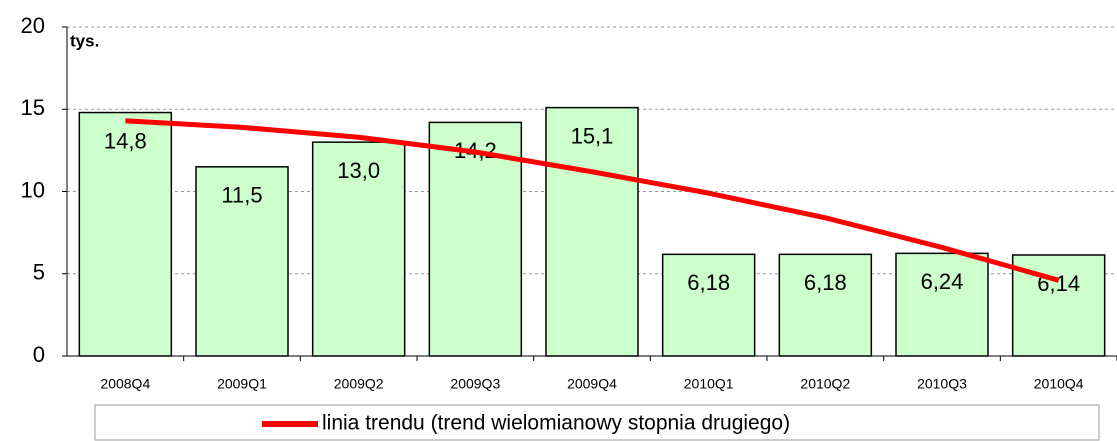  I want to click on x-tick-label: 2009Q4, so click(592, 384).